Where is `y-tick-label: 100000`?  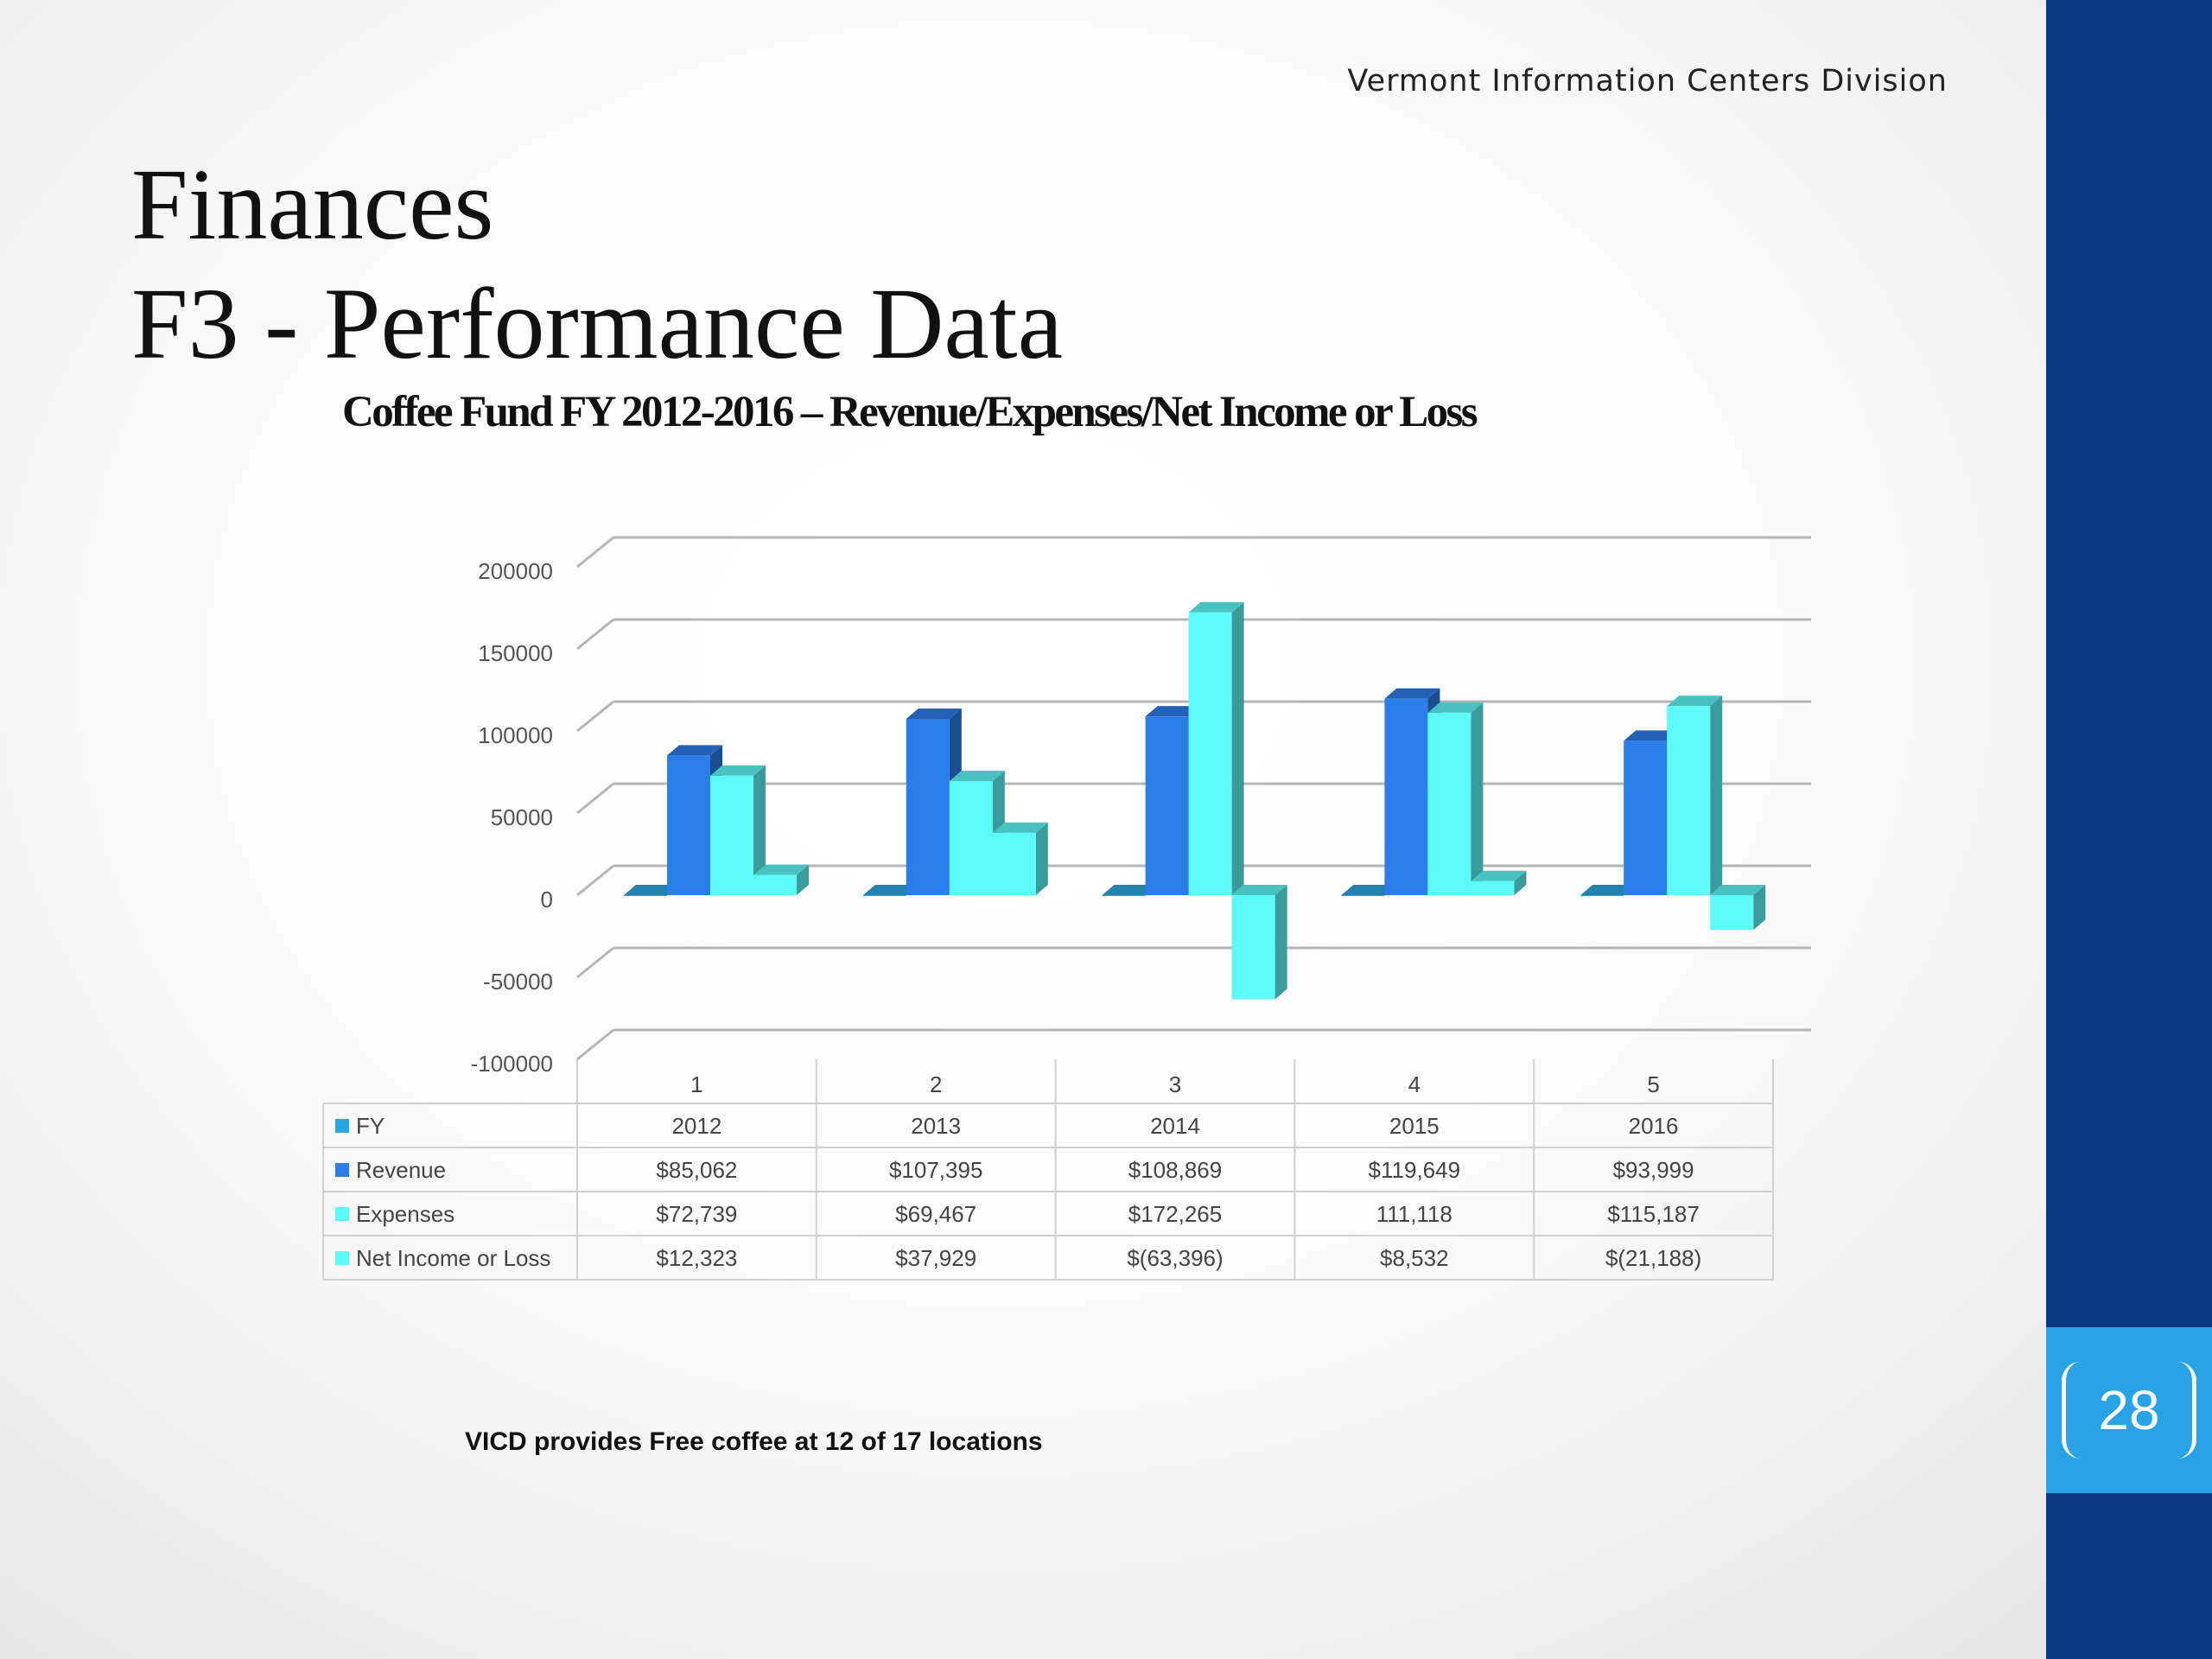
y-tick-label: 100000 is located at coordinates (515, 735).